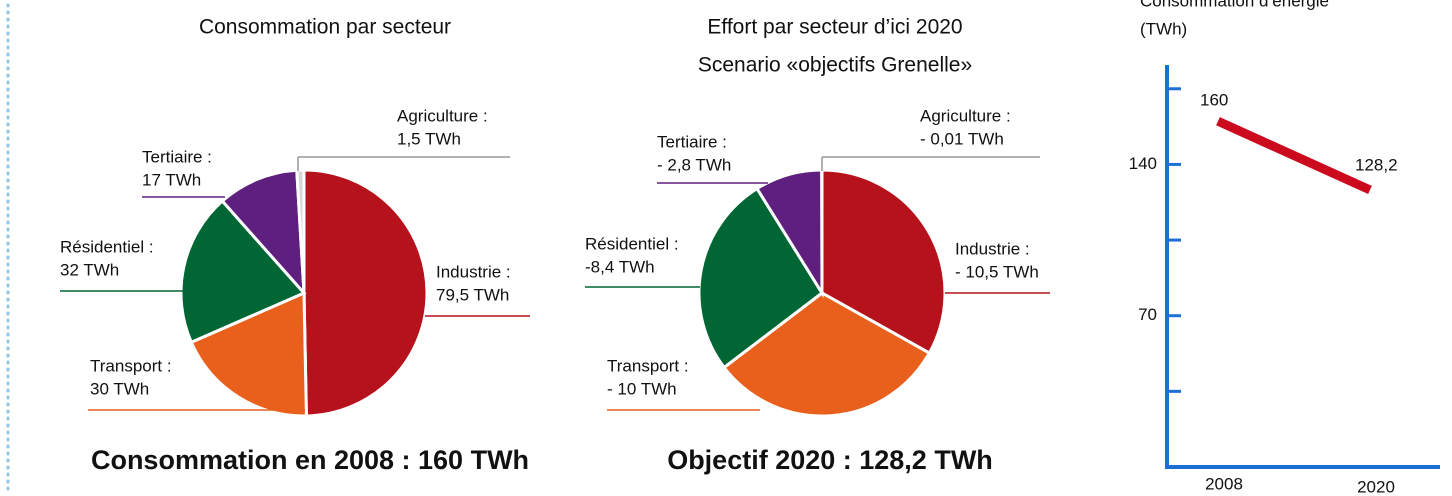  What do you see at coordinates (1147, 314) in the screenshot?
I see `y-tick-label: 70` at bounding box center [1147, 314].